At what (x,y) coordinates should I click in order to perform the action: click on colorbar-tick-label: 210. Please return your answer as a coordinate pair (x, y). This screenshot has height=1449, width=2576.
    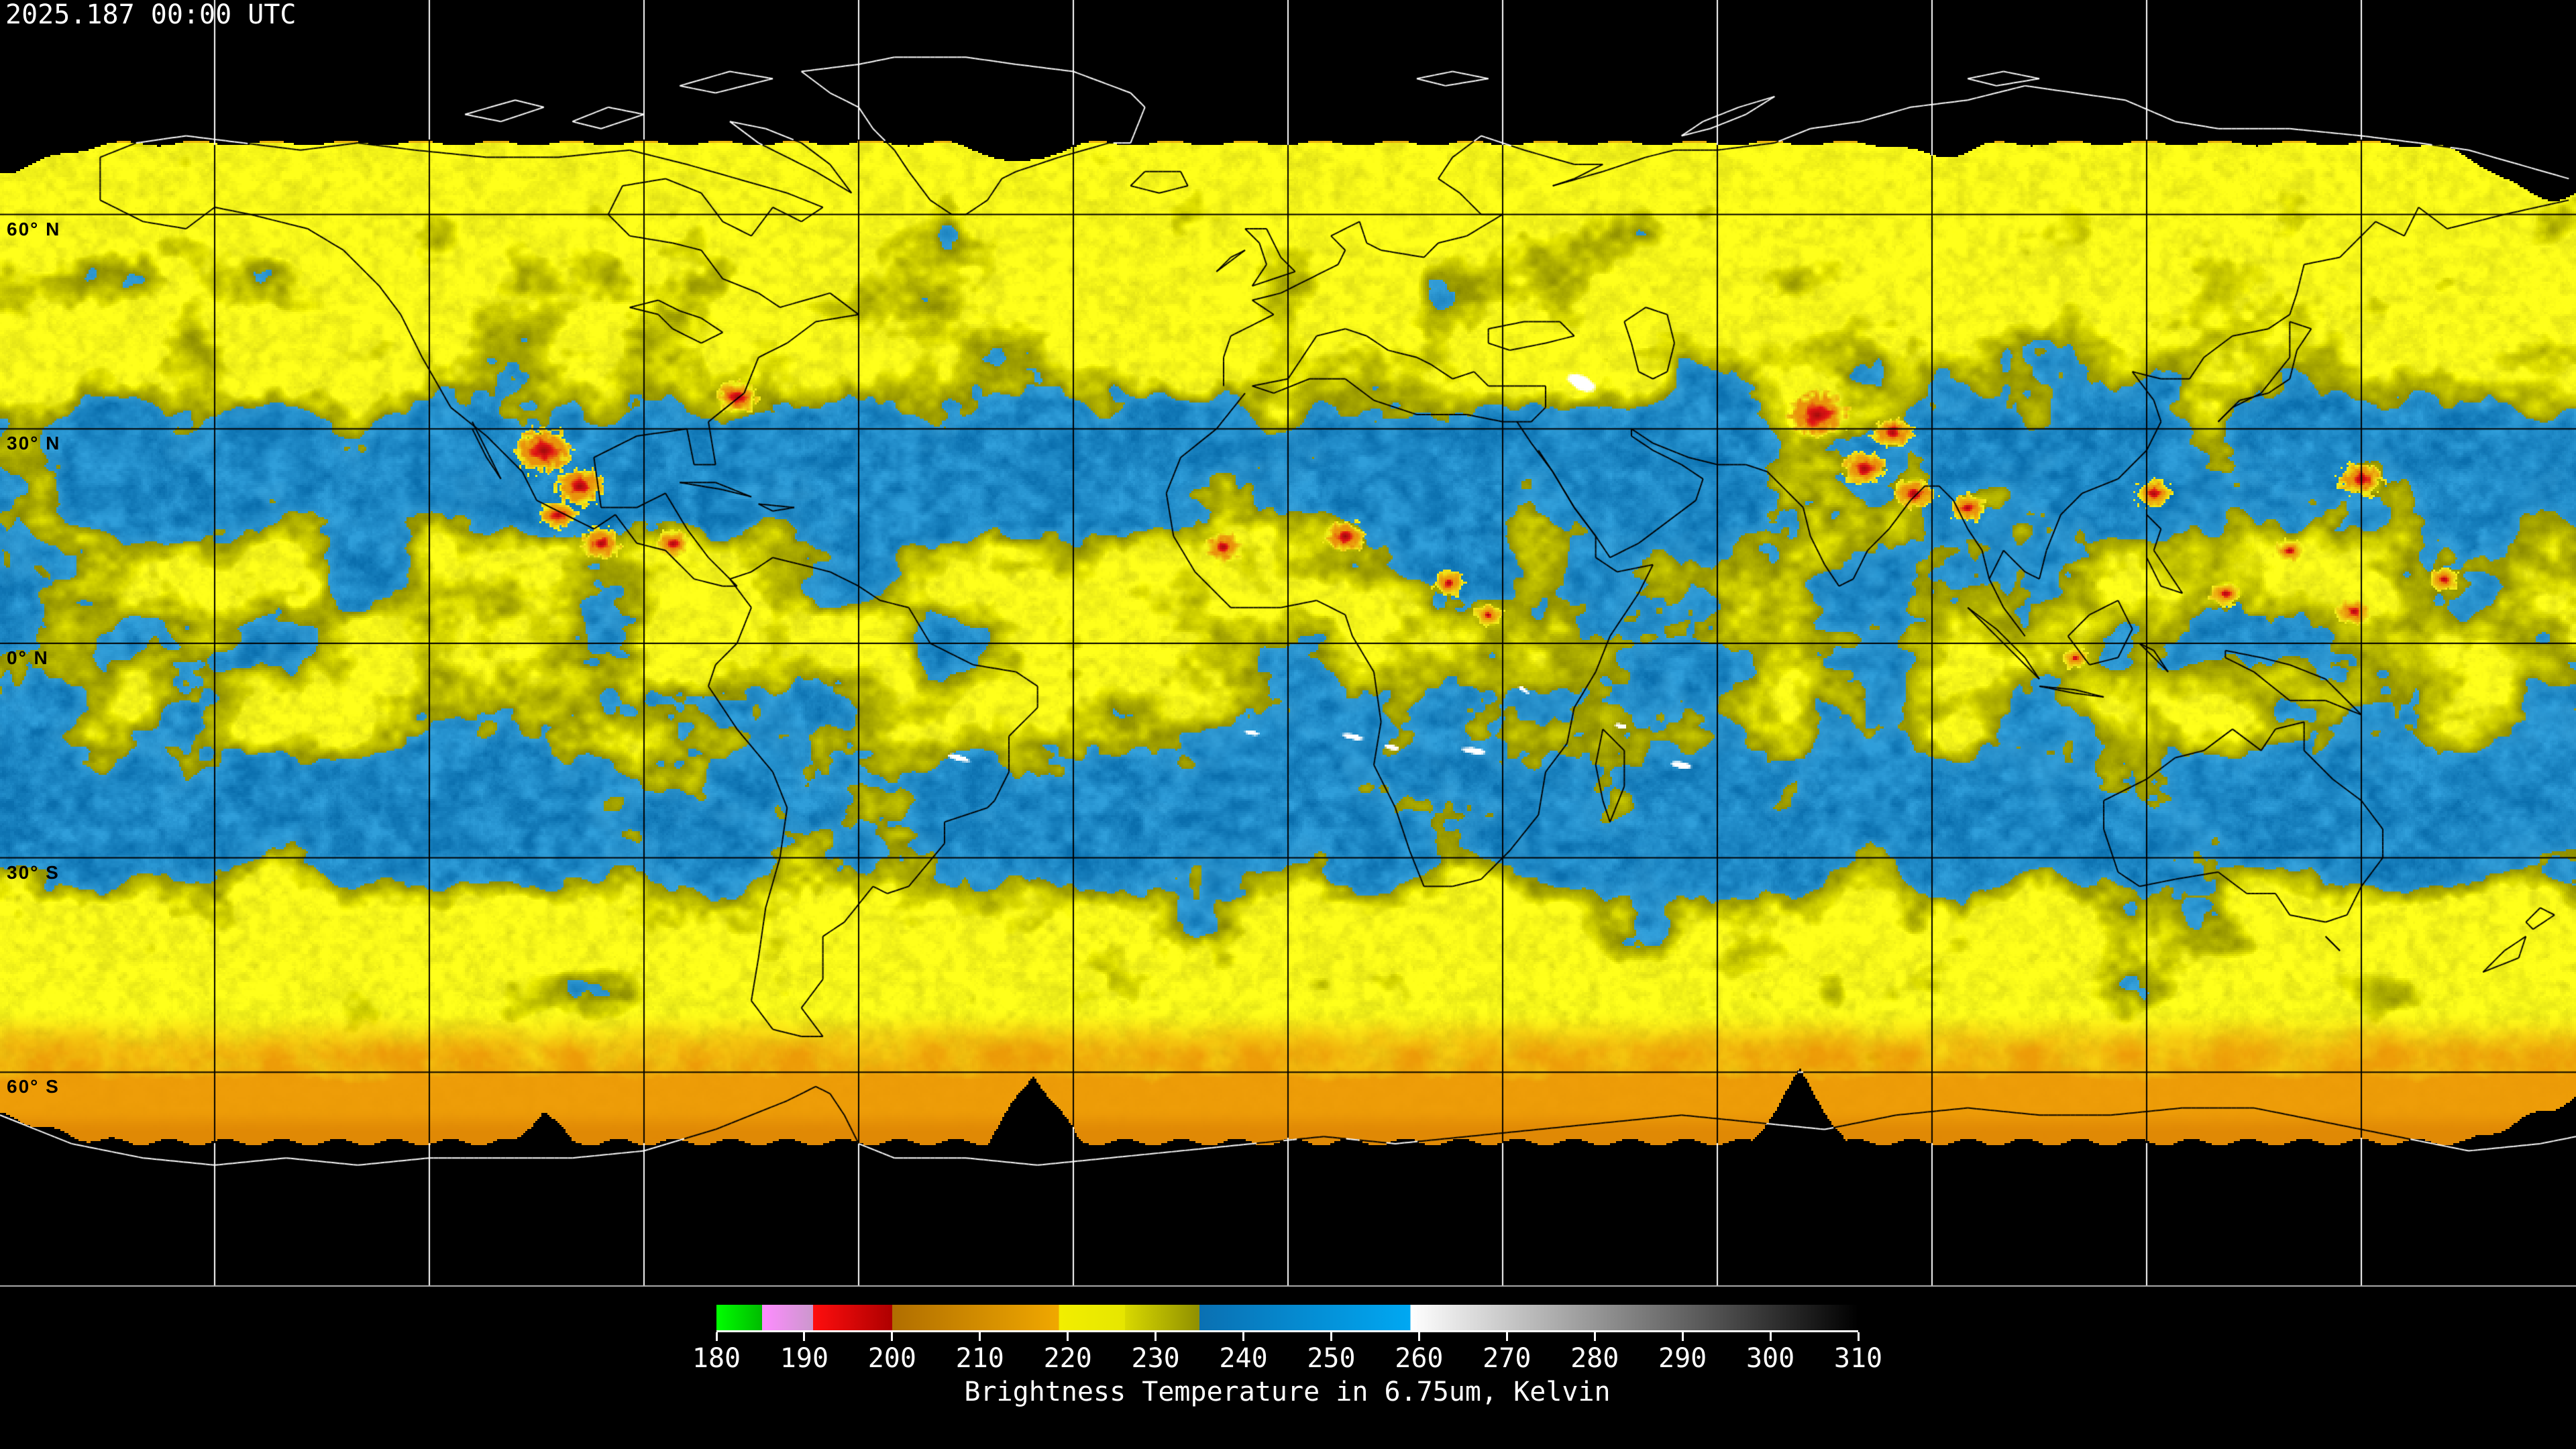
    Looking at the image, I should click on (979, 1358).